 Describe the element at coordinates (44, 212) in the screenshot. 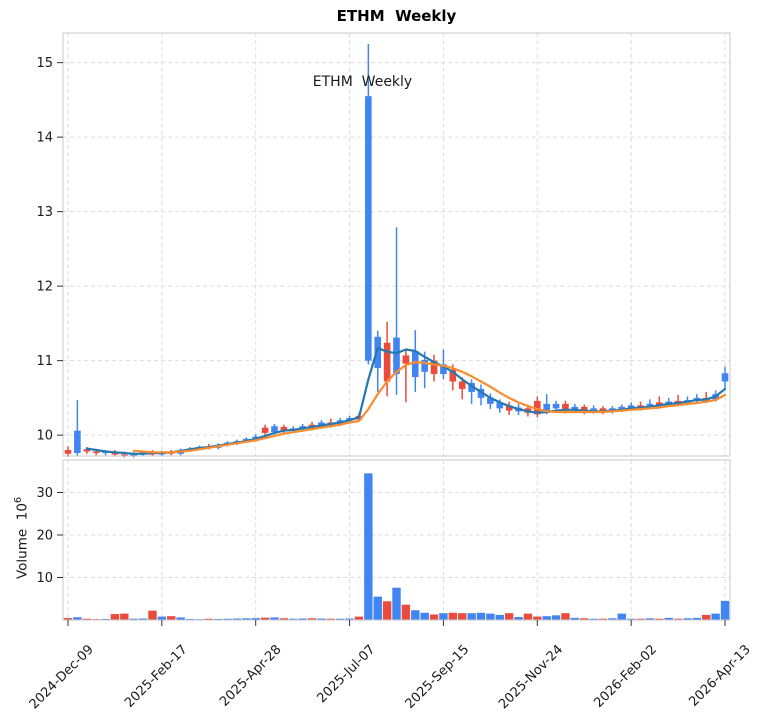

I see `price-tick-label: 13` at that location.